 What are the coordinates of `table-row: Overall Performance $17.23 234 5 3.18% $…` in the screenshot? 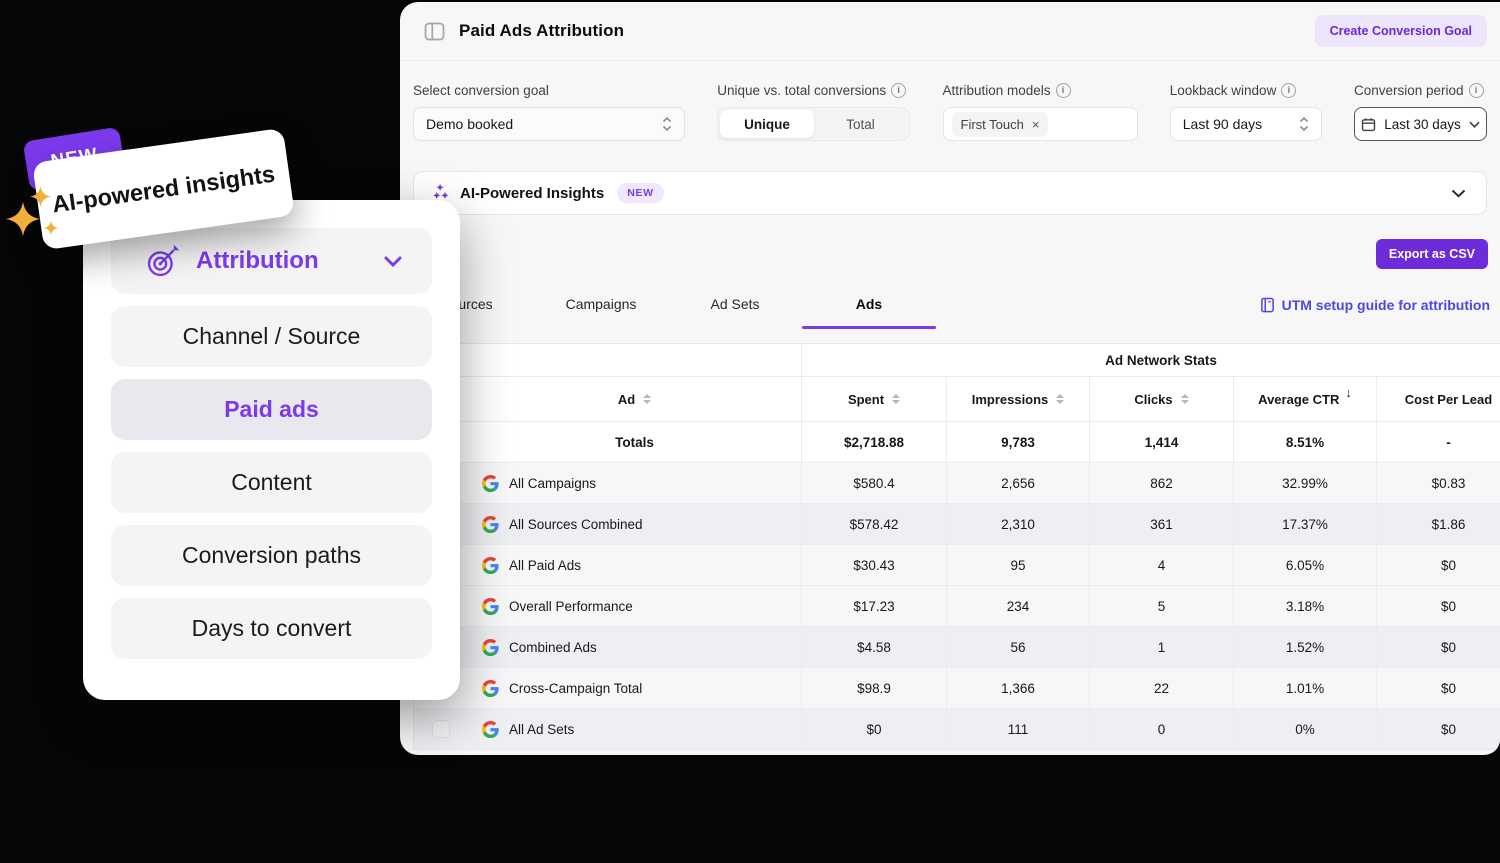 It's located at (957, 606).